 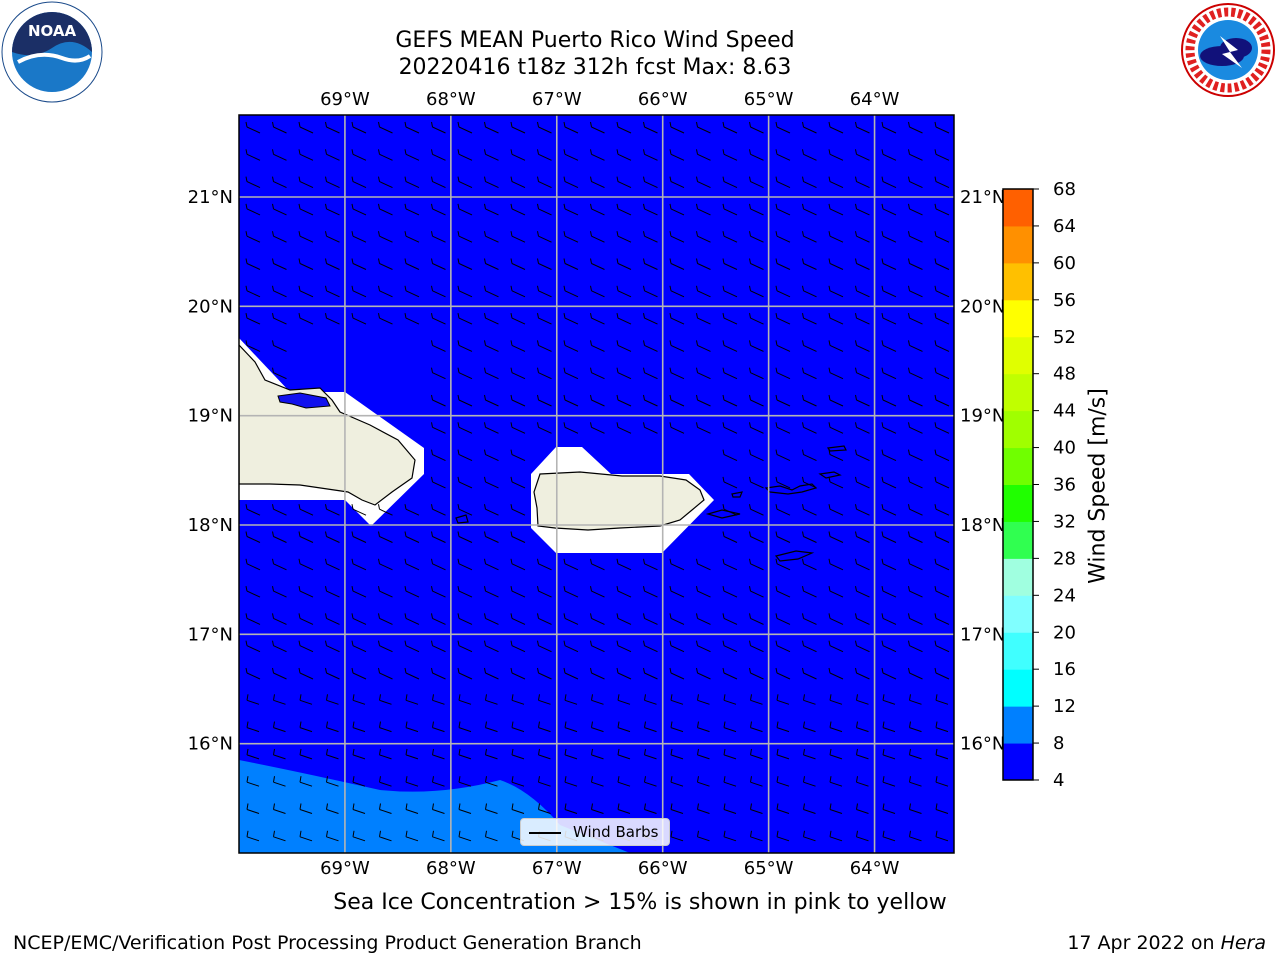 I want to click on lon-label-top: 69°W, so click(x=345, y=99).